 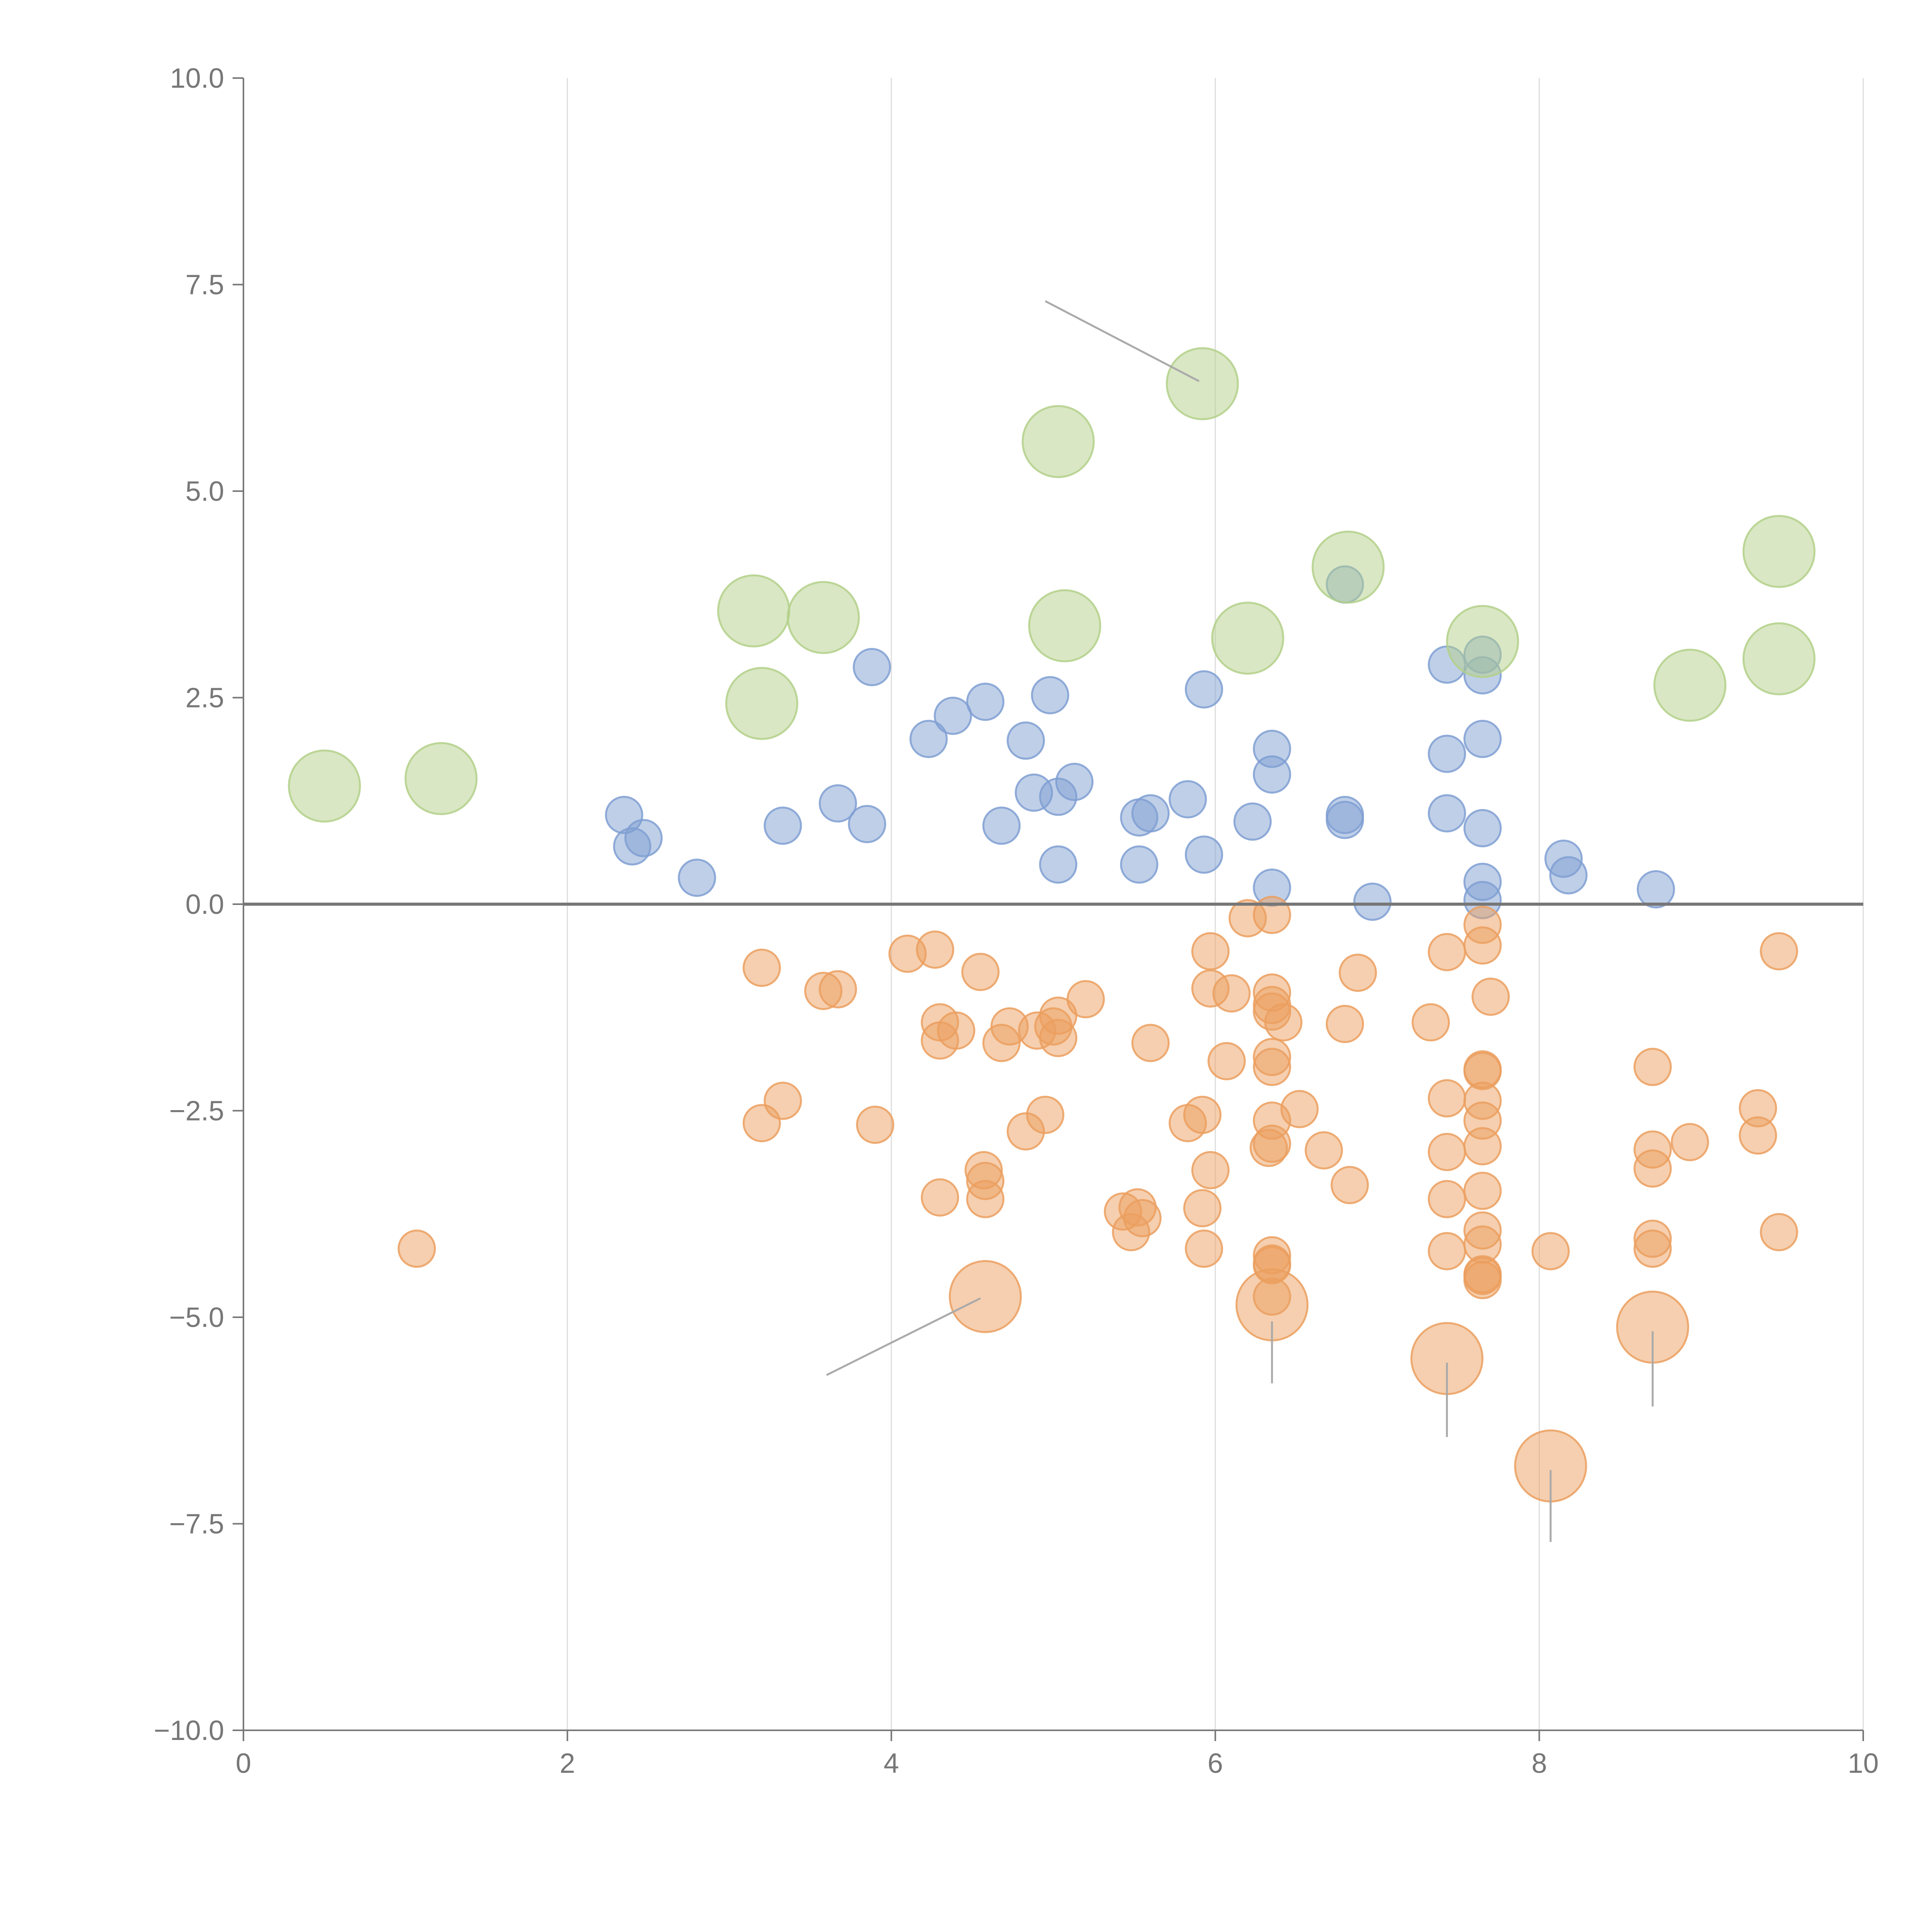 I want to click on x-tick-label: 8, so click(x=1540, y=1764).